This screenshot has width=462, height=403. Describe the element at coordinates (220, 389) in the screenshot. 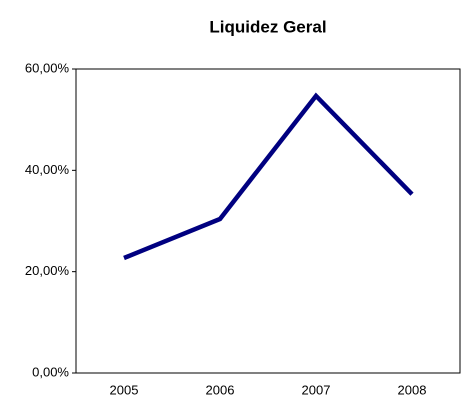

I see `x-tick-label: 2006` at that location.